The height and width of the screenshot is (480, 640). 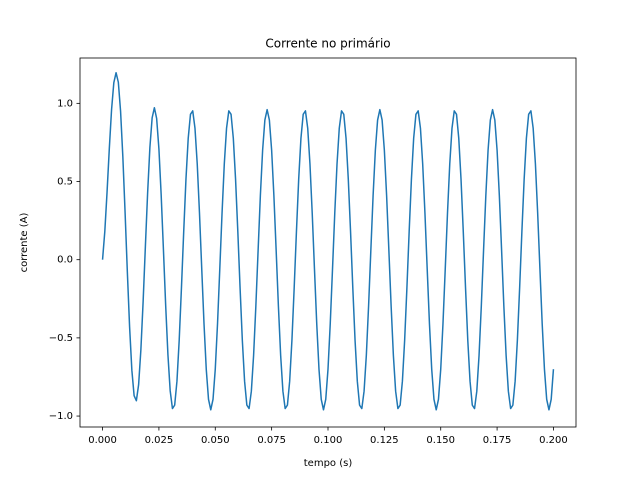 I want to click on x-tick-label: 0.025, so click(x=159, y=440).